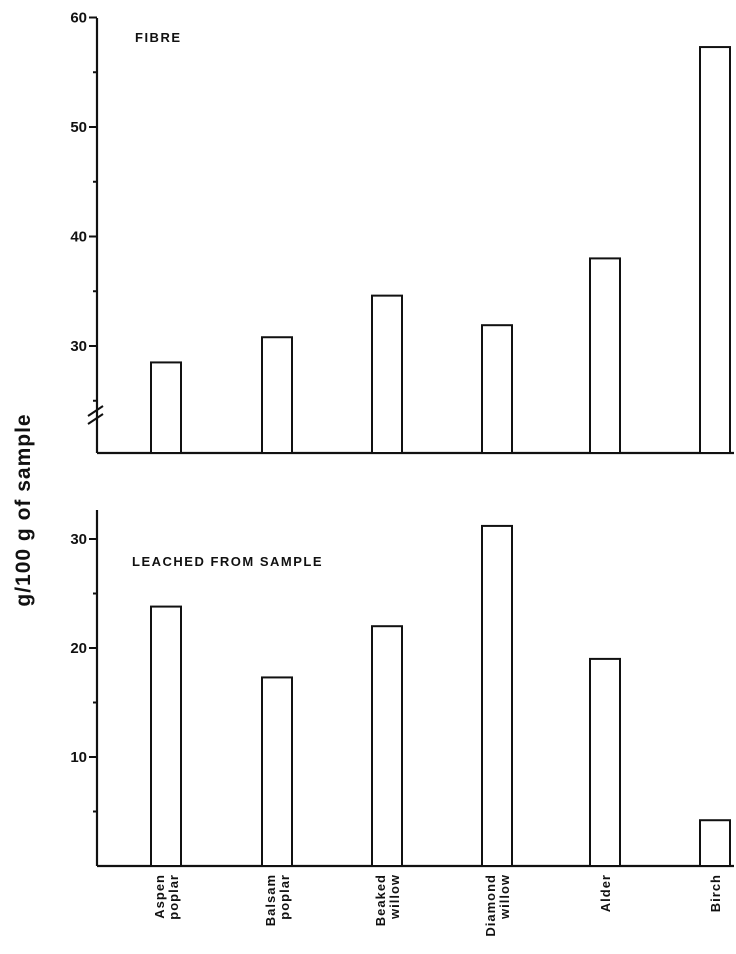  I want to click on fibre-y-tick-label: 60, so click(78, 18).